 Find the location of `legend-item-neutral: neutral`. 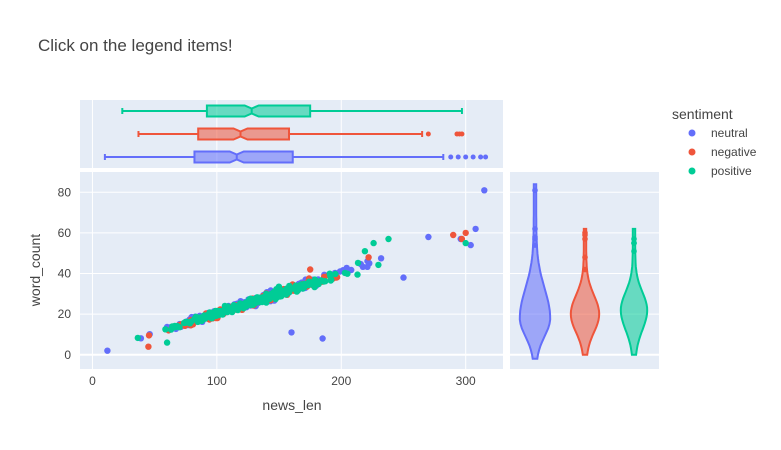

legend-item-neutral: neutral is located at coordinates (718, 133).